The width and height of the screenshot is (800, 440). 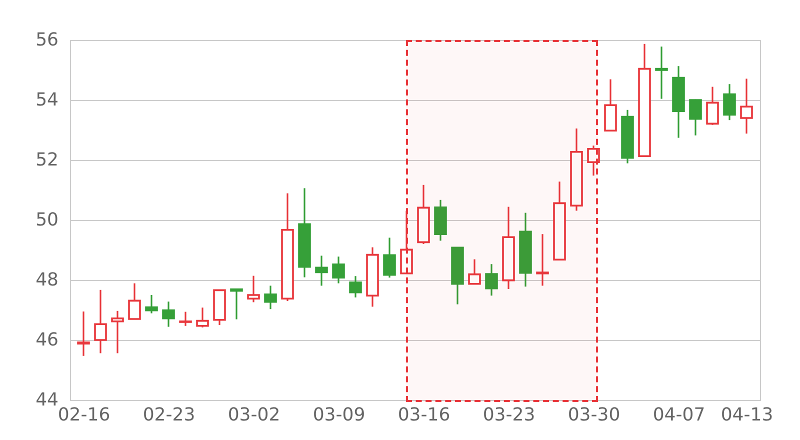 What do you see at coordinates (84, 415) in the screenshot?
I see `x-tick-label: 02-16` at bounding box center [84, 415].